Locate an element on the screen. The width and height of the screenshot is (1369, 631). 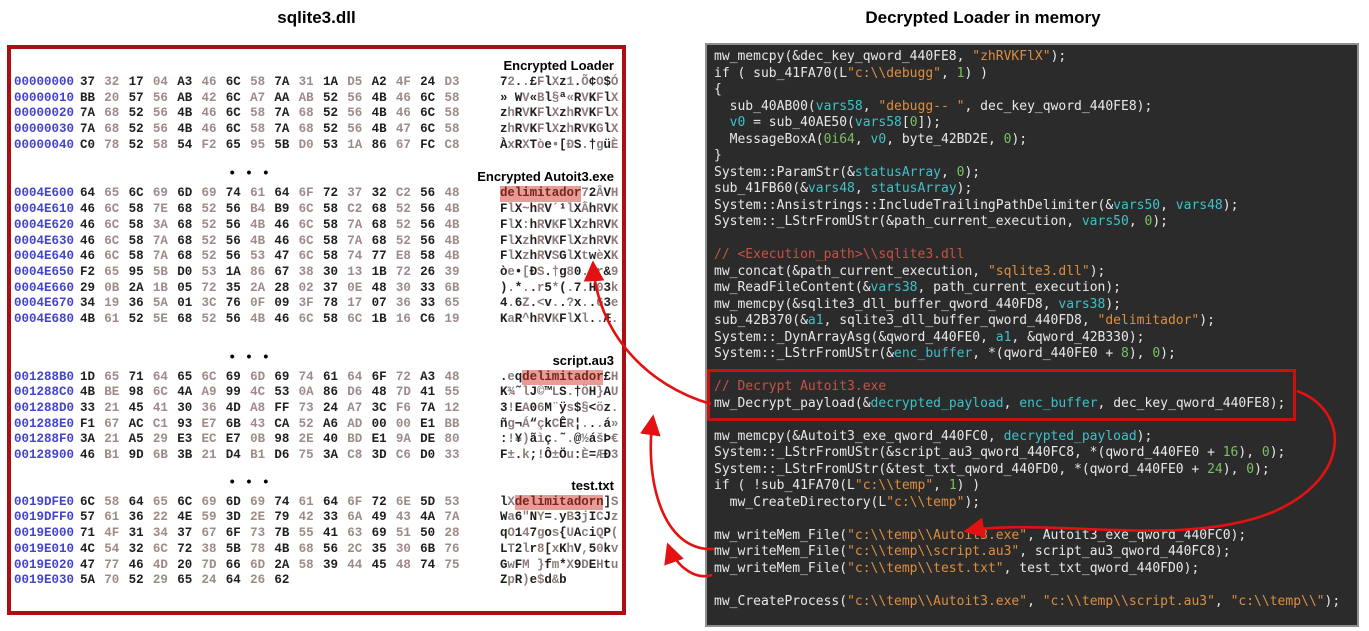
hex-offset: 0019DFF0 is located at coordinates (44, 517).